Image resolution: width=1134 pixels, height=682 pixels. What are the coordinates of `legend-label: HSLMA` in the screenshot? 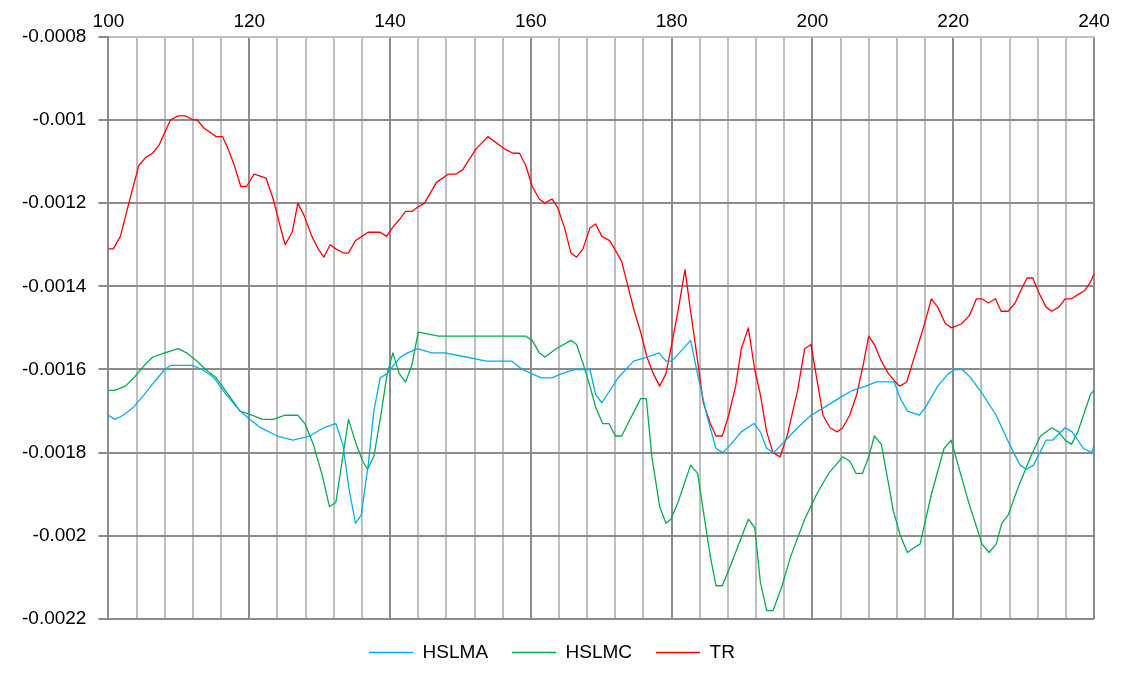 It's located at (455, 651).